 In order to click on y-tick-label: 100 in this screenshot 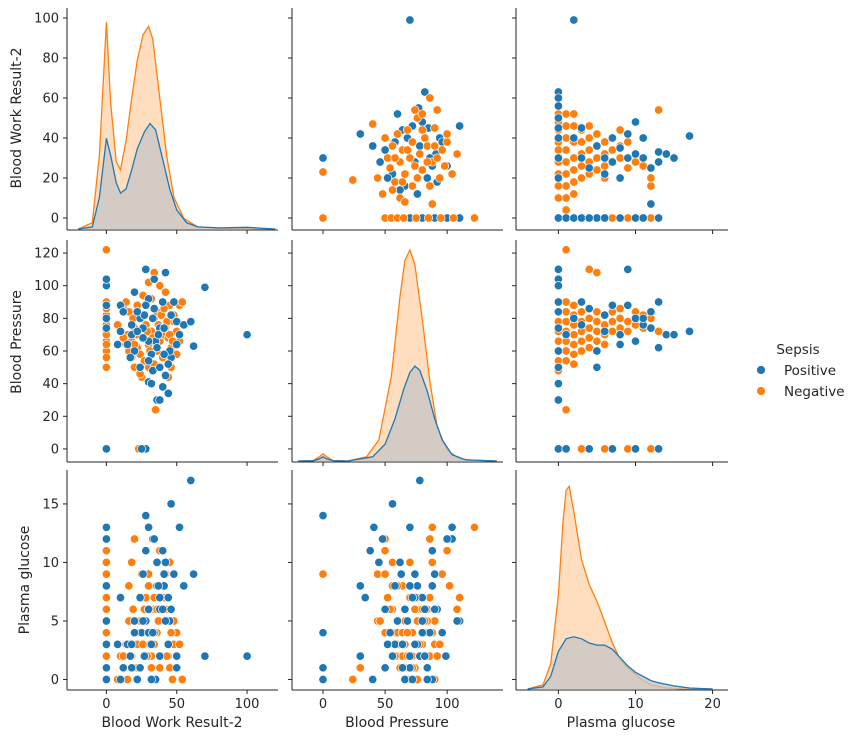, I will do `click(46, 286)`.